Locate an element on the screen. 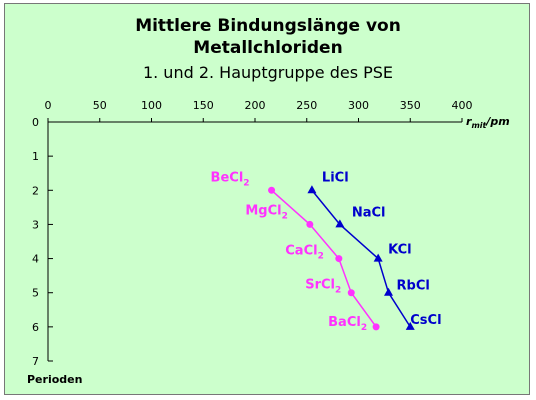 Image resolution: width=536 pixels, height=400 pixels. data-label: RbCl is located at coordinates (413, 286).